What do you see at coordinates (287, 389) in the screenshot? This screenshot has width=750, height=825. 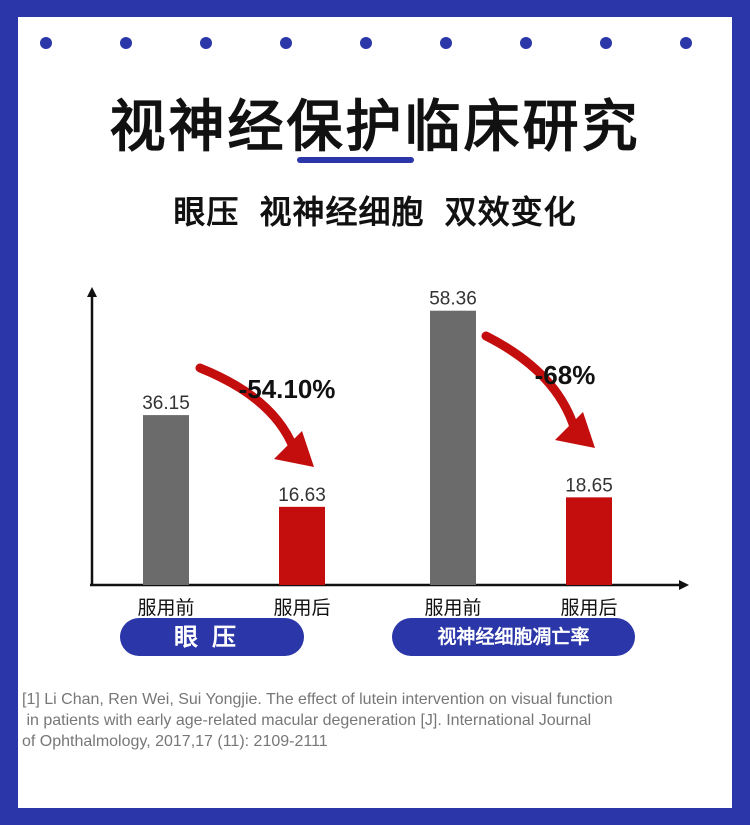 I see `change-label: -54.10%` at bounding box center [287, 389].